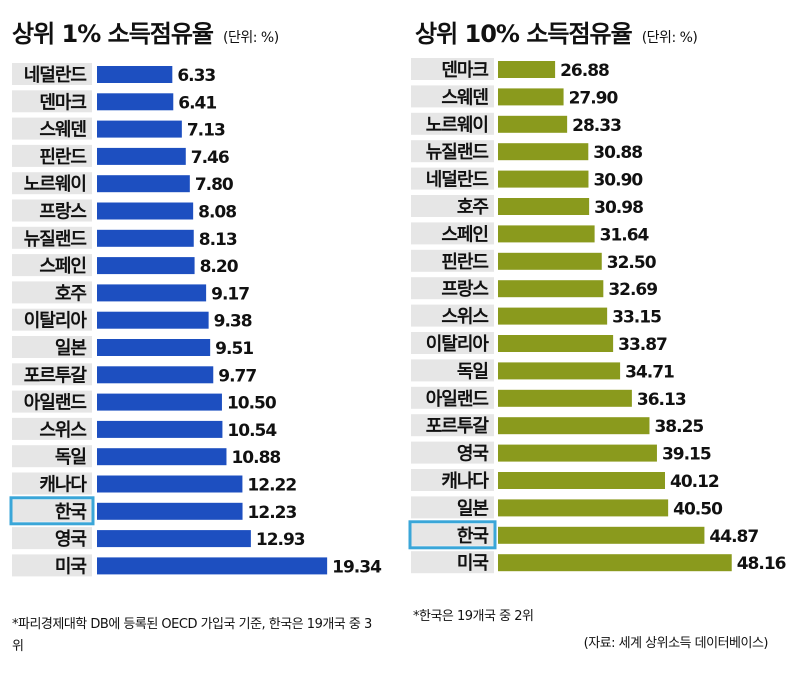  What do you see at coordinates (698, 509) in the screenshot?
I see `value-label: 40.50` at bounding box center [698, 509].